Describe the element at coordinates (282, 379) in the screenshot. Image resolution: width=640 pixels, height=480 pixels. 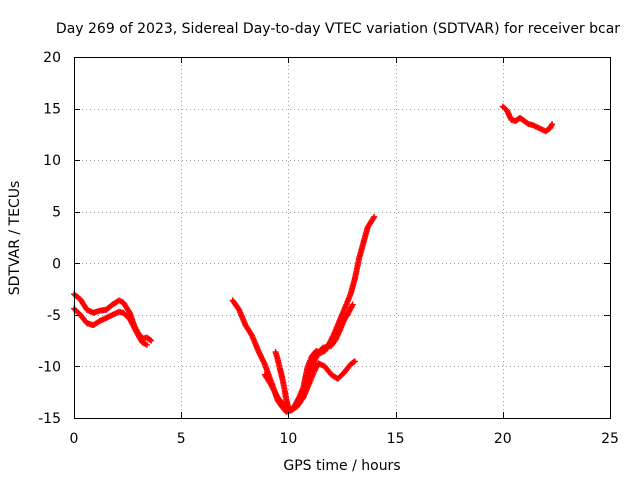
I see `series-midday-branch` at that location.